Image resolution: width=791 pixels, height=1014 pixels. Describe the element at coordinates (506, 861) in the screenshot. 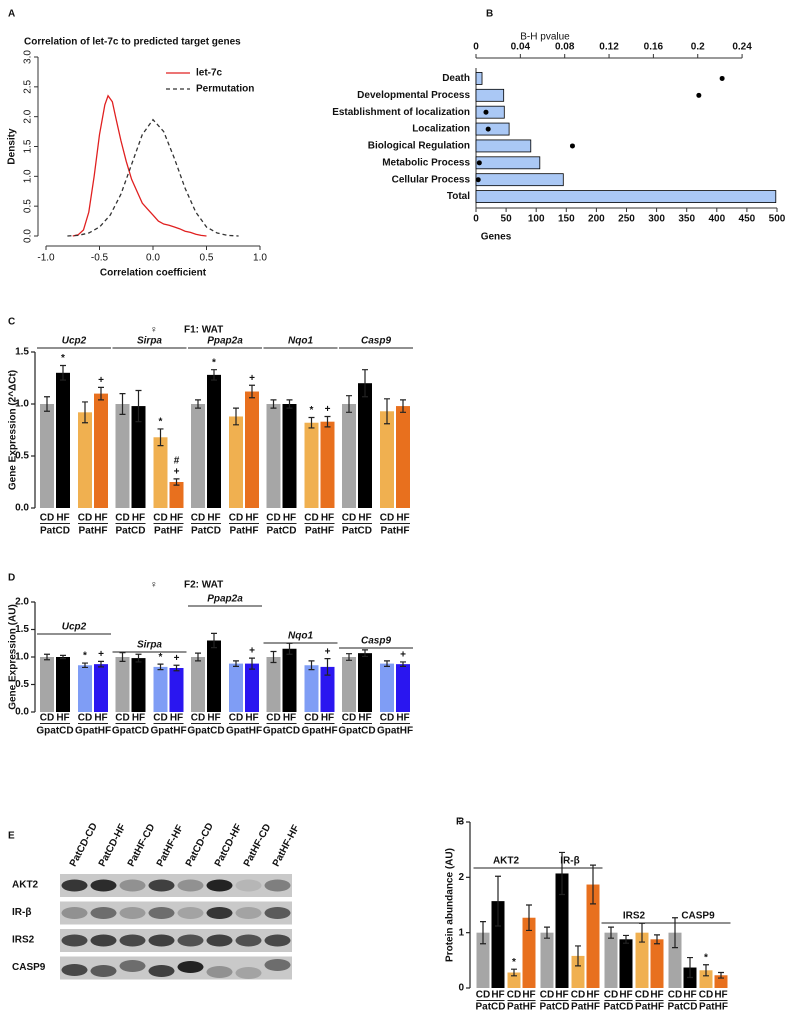

I see `group-label: AKT2` at that location.